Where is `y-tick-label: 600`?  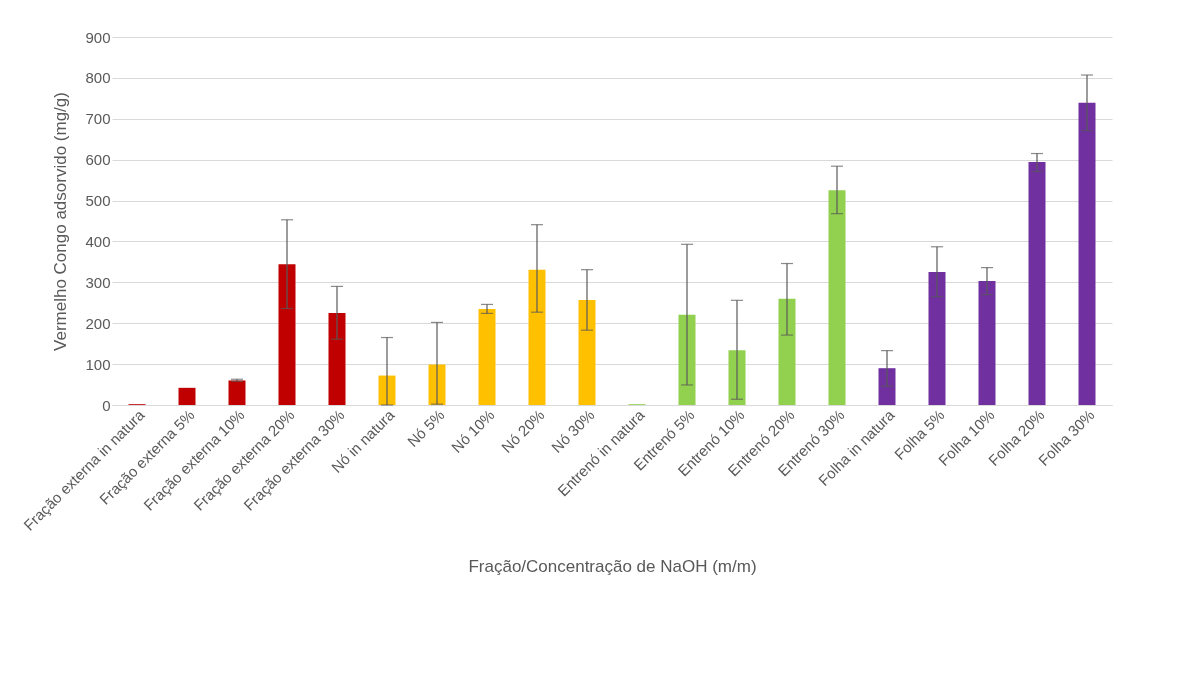 y-tick-label: 600 is located at coordinates (98, 160).